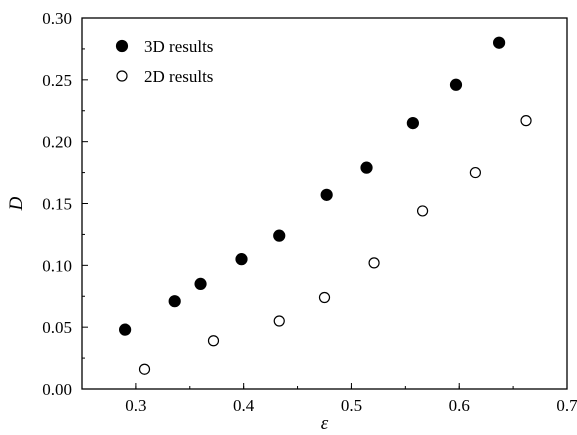  I want to click on legend: 3D results 2D results, so click(164, 61).